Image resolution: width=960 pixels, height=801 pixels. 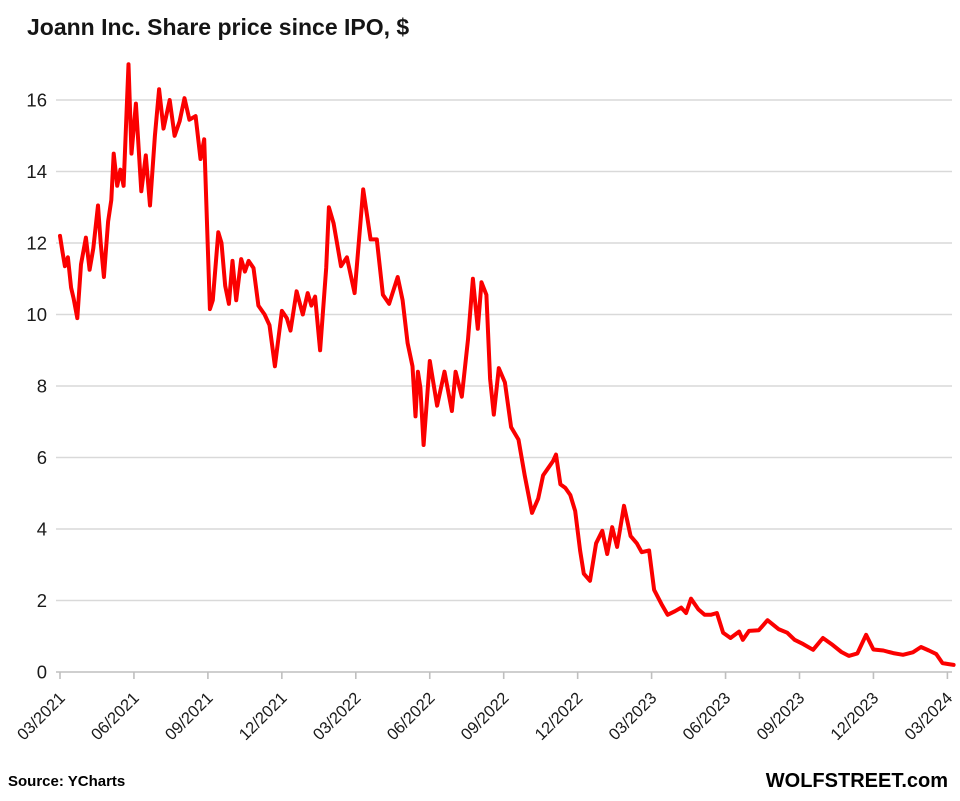 What do you see at coordinates (115, 716) in the screenshot?
I see `x-tick-label: 06/2021` at bounding box center [115, 716].